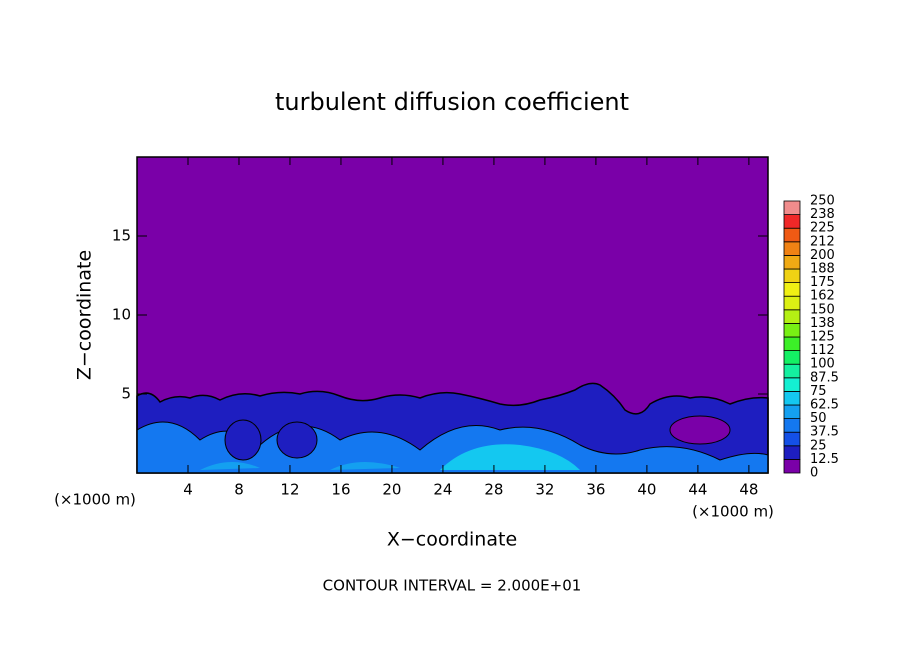 The image size is (904, 654). I want to click on x-tick-label: 40, so click(646, 490).